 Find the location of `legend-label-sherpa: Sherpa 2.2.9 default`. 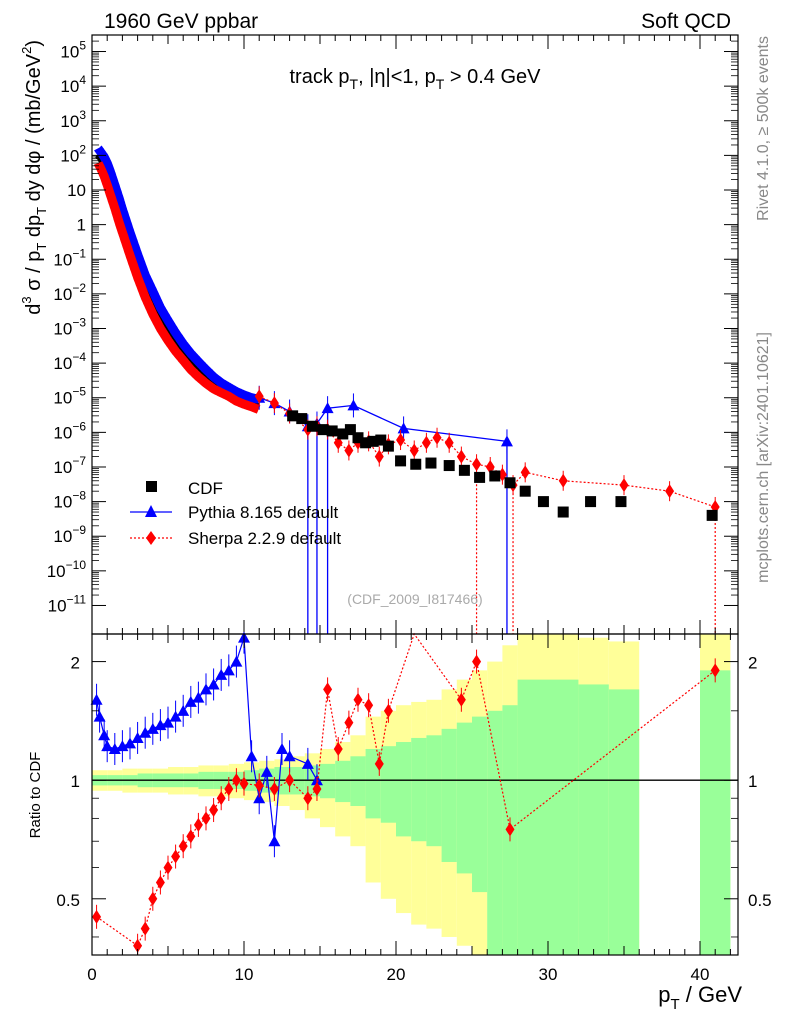

legend-label-sherpa: Sherpa 2.2.9 default is located at coordinates (264, 538).